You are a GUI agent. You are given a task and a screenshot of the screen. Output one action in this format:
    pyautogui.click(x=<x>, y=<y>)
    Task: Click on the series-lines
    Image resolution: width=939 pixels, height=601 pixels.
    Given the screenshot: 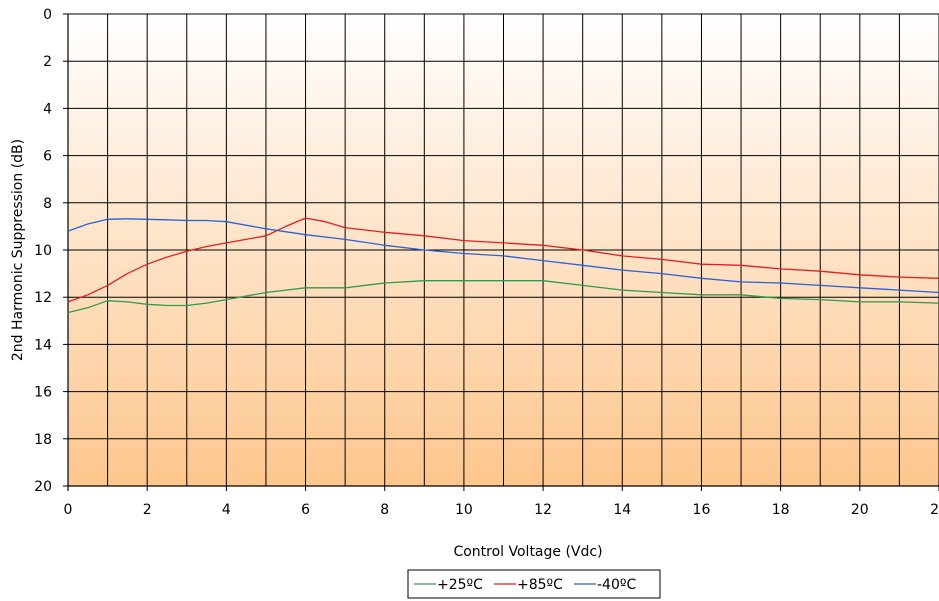 What is the action you would take?
    pyautogui.click(x=503, y=265)
    